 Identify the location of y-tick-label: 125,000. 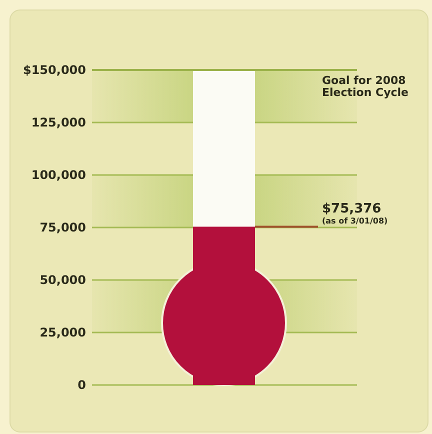
(58, 123).